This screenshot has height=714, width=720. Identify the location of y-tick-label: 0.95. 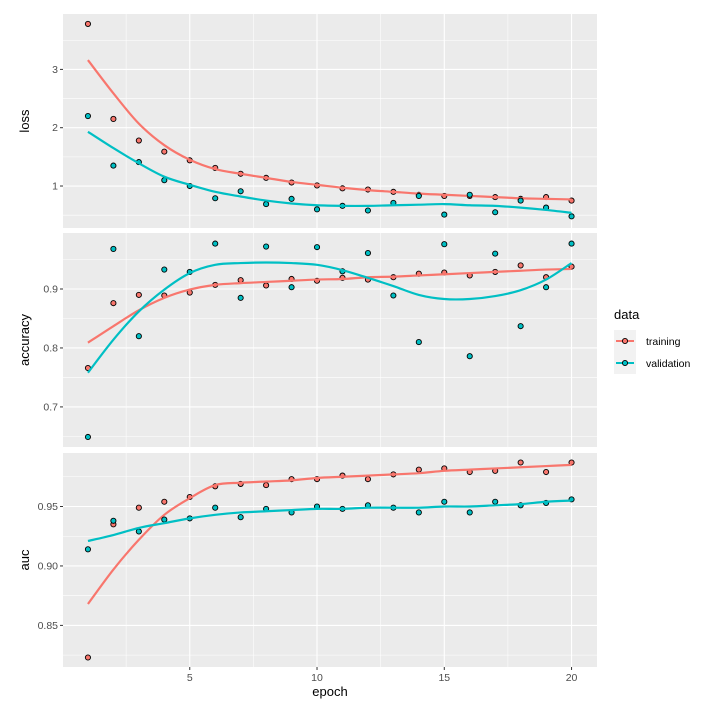
(48, 507).